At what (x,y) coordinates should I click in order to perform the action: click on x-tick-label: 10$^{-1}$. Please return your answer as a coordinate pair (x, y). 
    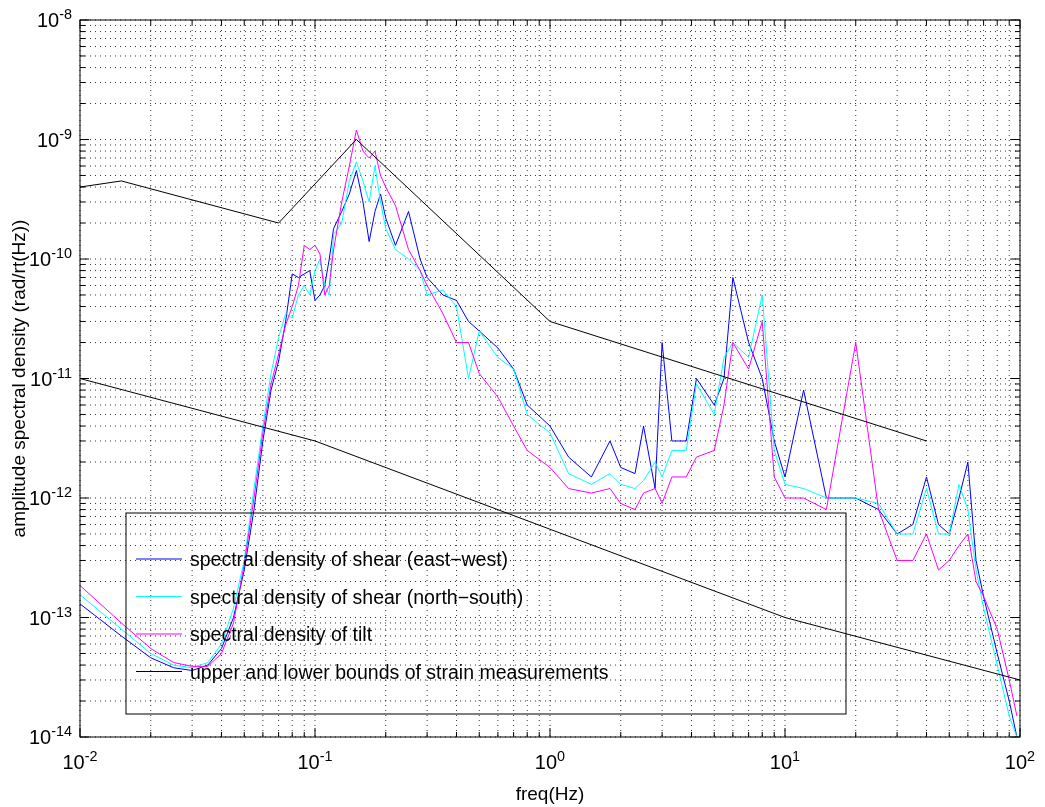
    Looking at the image, I should click on (315, 760).